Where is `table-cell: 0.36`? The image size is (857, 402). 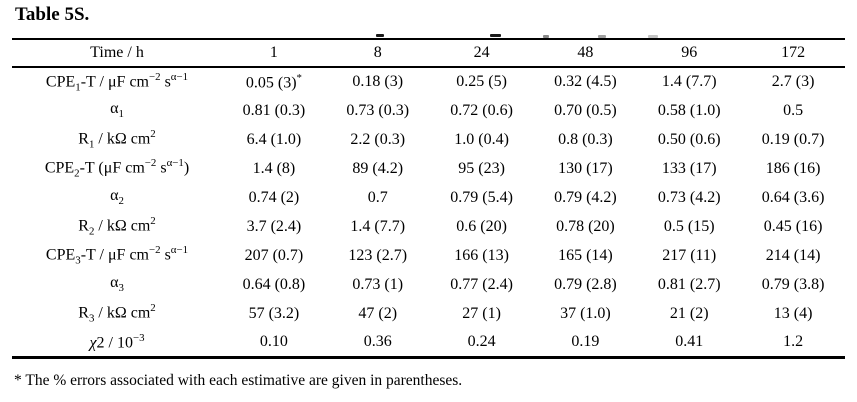 table-cell: 0.36 is located at coordinates (377, 341).